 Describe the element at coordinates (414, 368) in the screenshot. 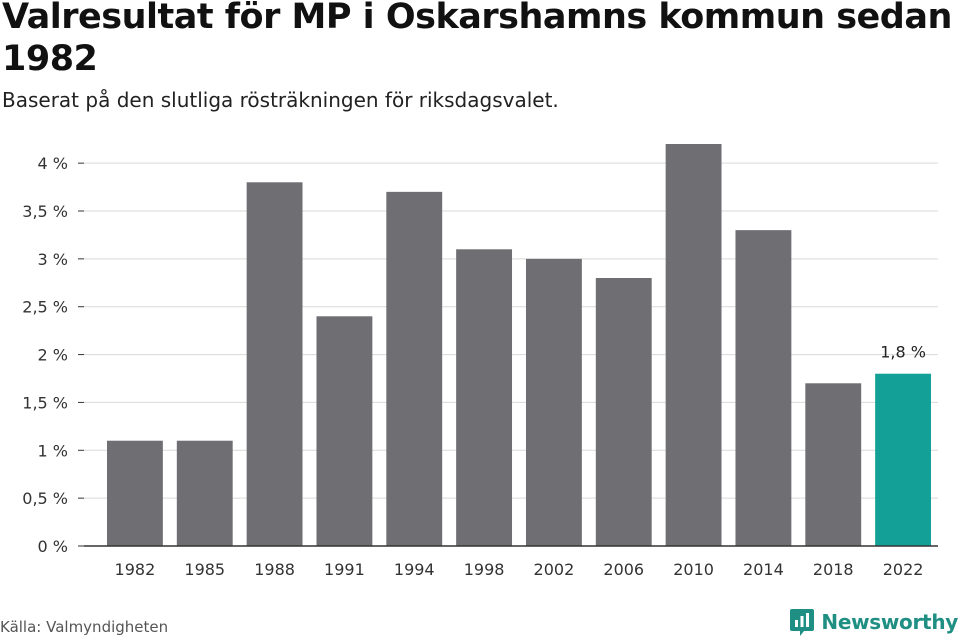

I see `bar-1994` at that location.